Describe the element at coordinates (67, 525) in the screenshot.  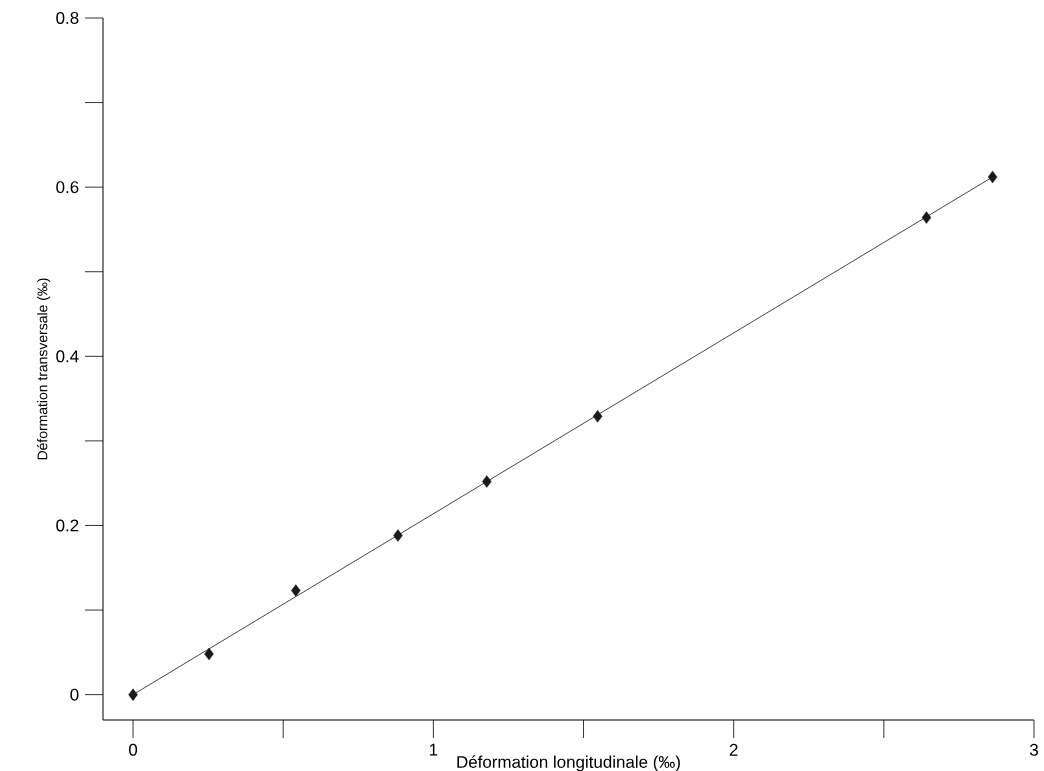
I see `y-tick-label: 0.2` at that location.